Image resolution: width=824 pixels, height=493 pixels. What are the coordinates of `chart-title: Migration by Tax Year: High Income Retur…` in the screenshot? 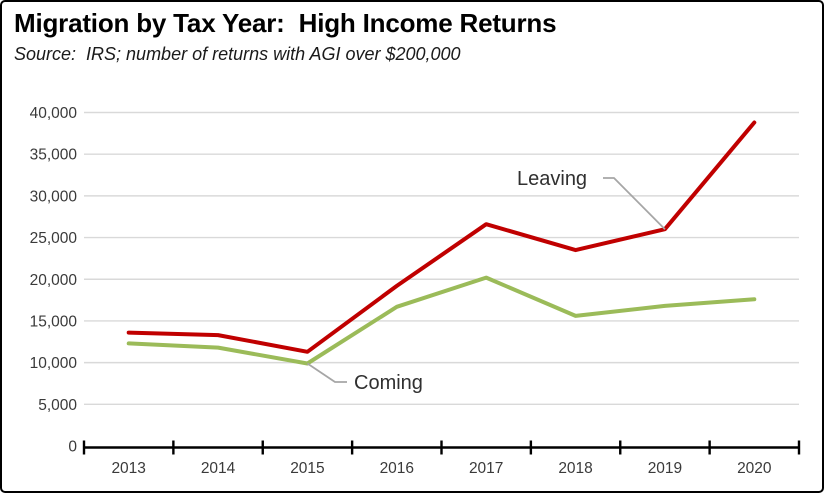 It's located at (285, 23).